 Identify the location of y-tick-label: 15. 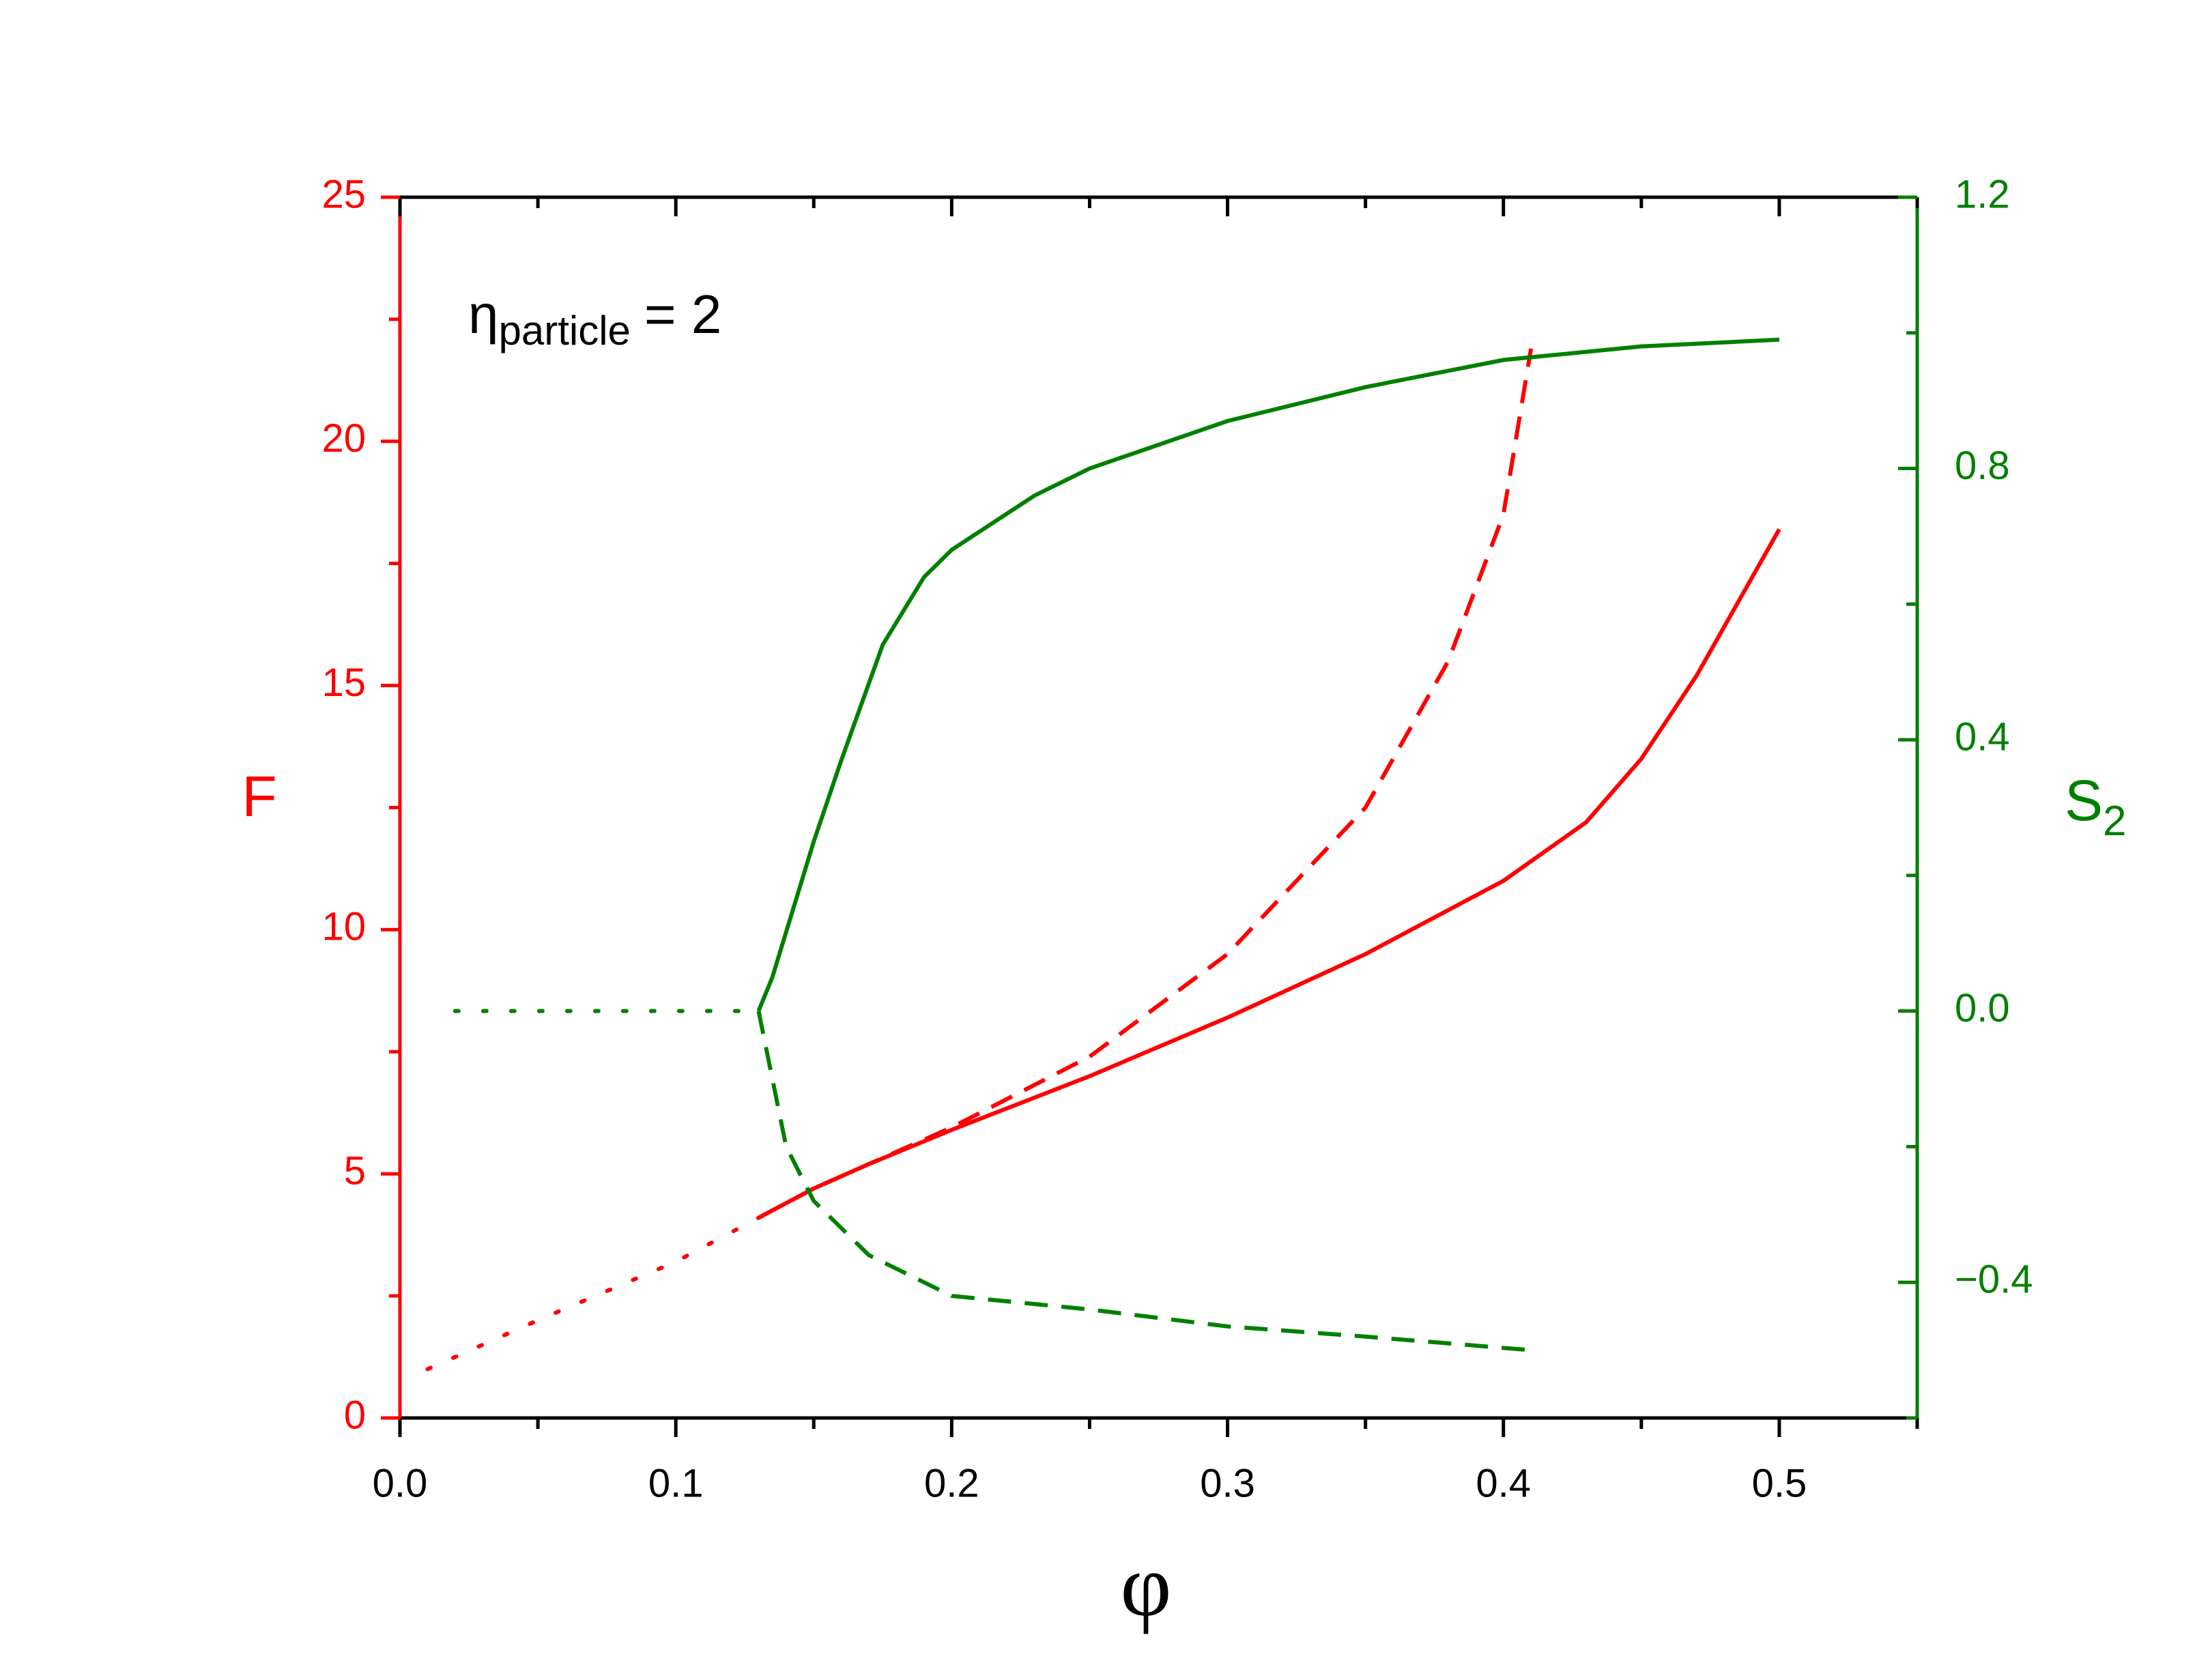
(343, 683).